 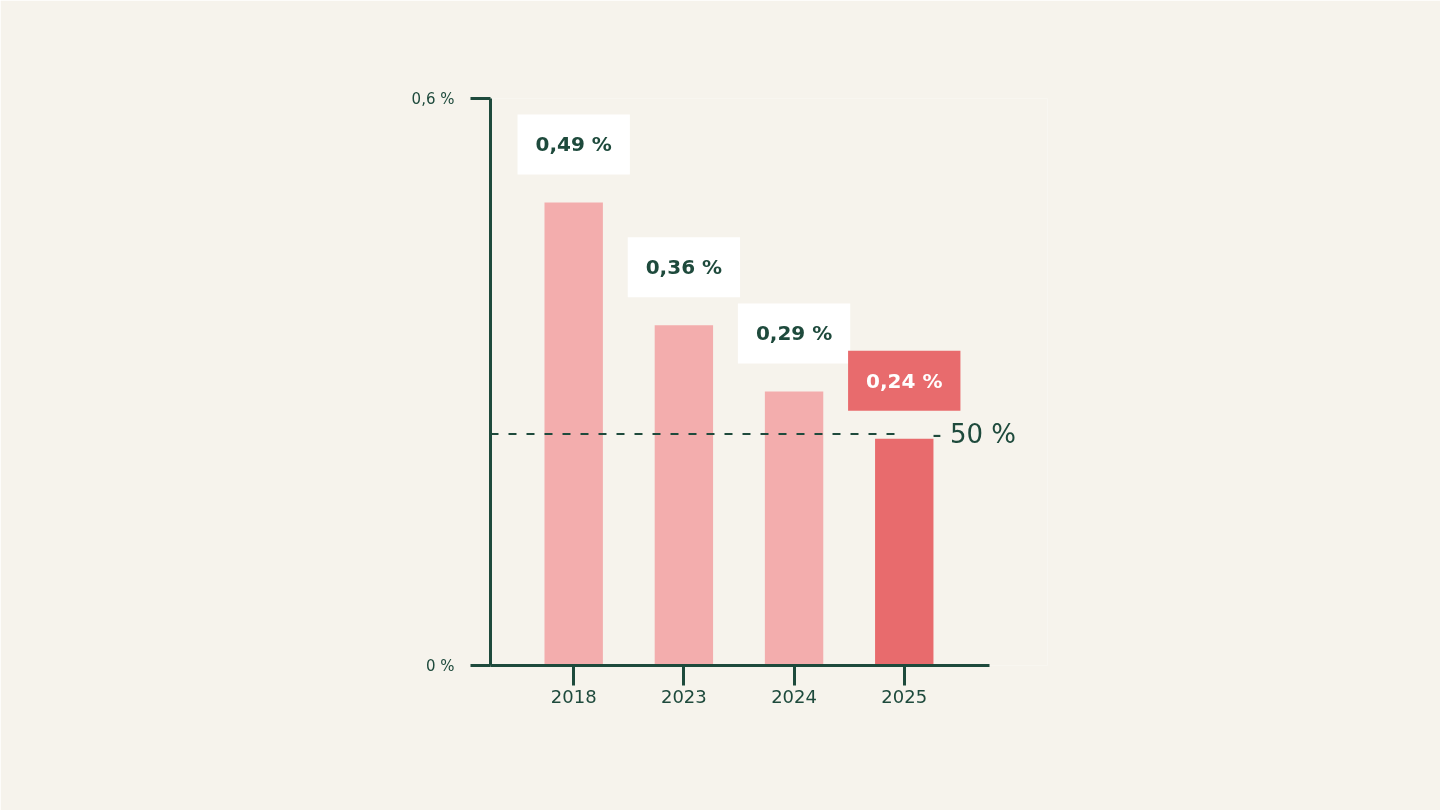 I want to click on x-tick-label: 2023, so click(x=683, y=696).